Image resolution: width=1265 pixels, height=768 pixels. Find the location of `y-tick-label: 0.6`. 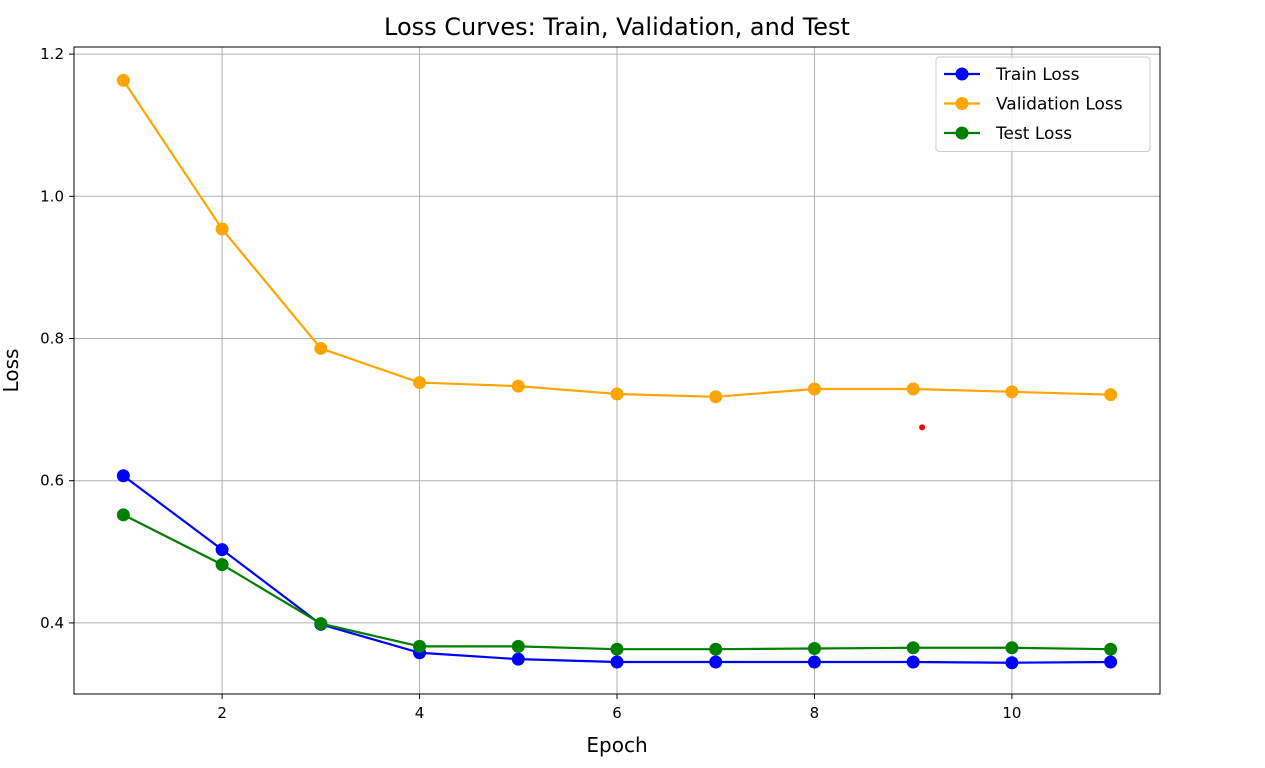

y-tick-label: 0.6 is located at coordinates (52, 481).